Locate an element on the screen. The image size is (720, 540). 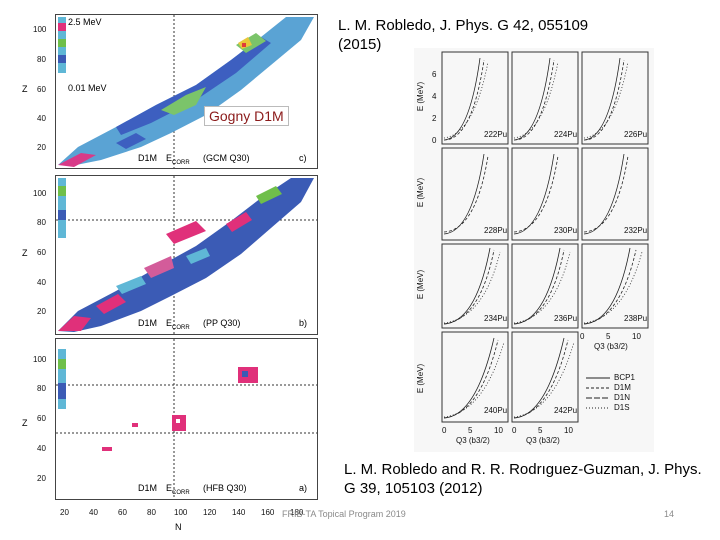
nucleus-label: 224Pu is located at coordinates (566, 134).